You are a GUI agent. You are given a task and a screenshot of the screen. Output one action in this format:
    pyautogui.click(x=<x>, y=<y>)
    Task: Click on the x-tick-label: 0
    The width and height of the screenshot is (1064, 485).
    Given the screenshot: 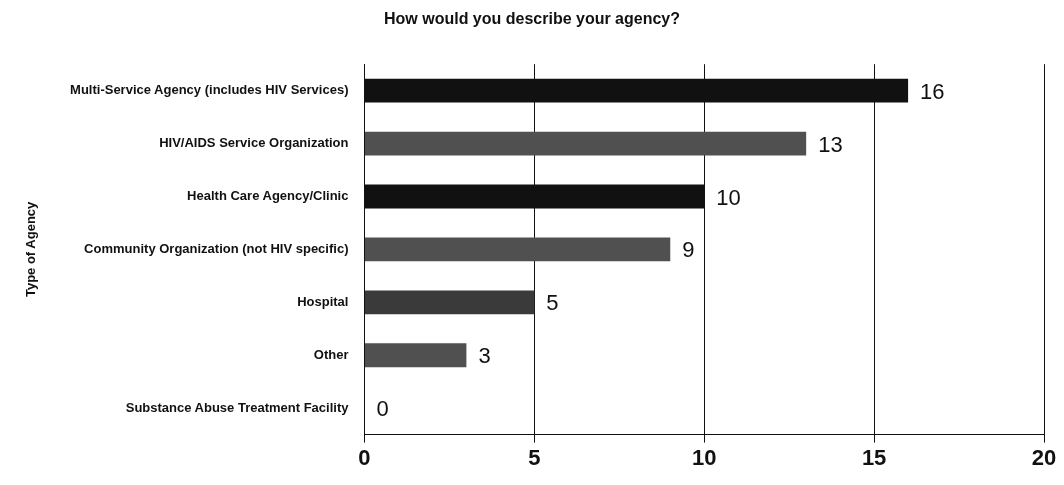 What is the action you would take?
    pyautogui.click(x=364, y=457)
    